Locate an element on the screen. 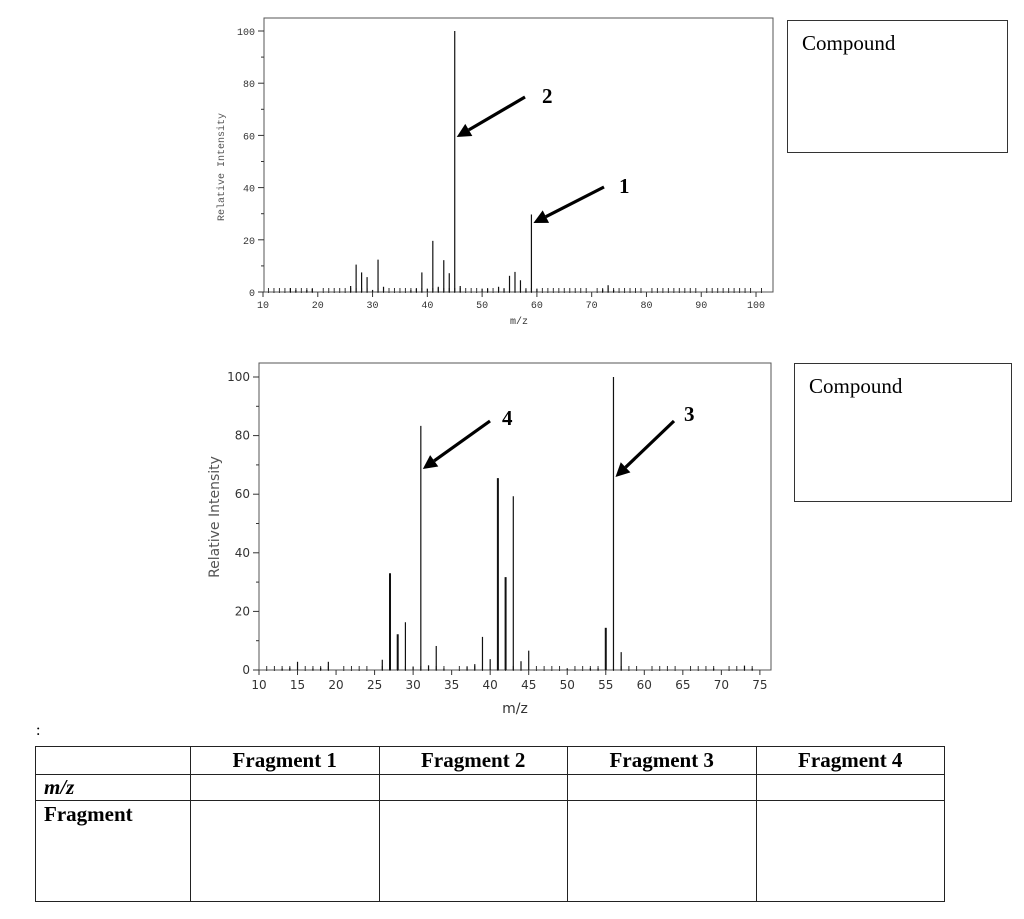  table-row-mz: m/z is located at coordinates (490, 787).